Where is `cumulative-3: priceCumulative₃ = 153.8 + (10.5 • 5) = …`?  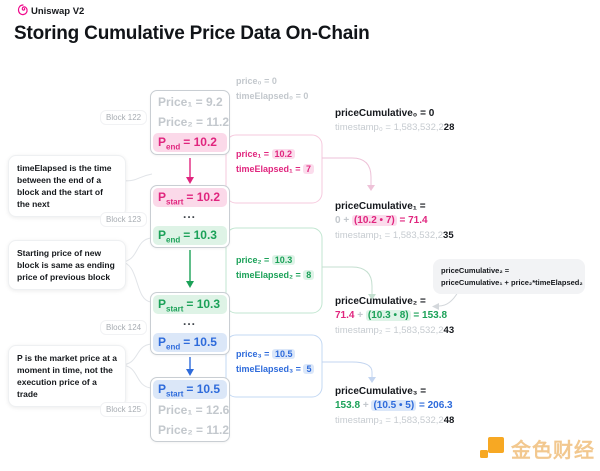
cumulative-3: priceCumulative₃ = 153.8 + (10.5 • 5) = … is located at coordinates (394, 406).